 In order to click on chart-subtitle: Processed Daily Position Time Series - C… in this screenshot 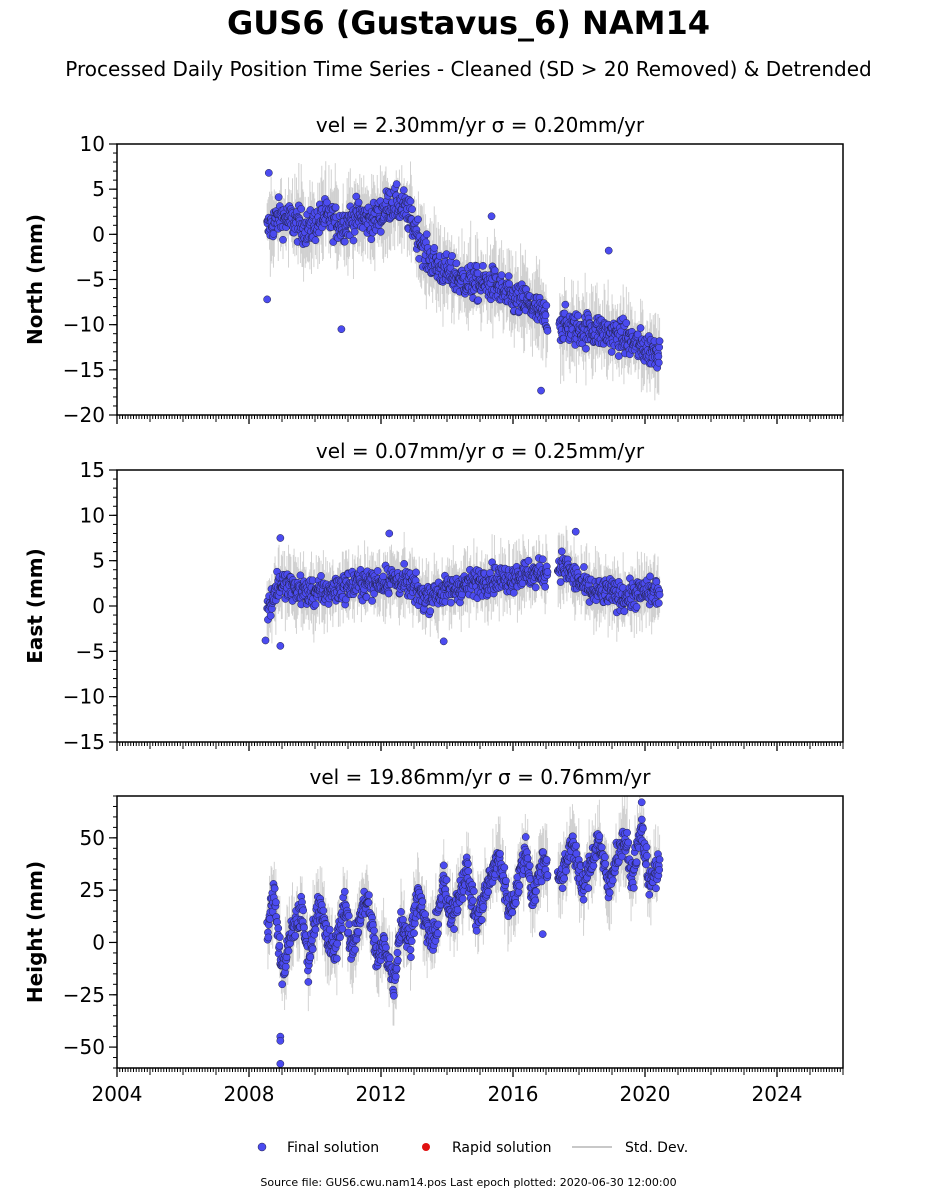, I will do `click(468, 69)`.